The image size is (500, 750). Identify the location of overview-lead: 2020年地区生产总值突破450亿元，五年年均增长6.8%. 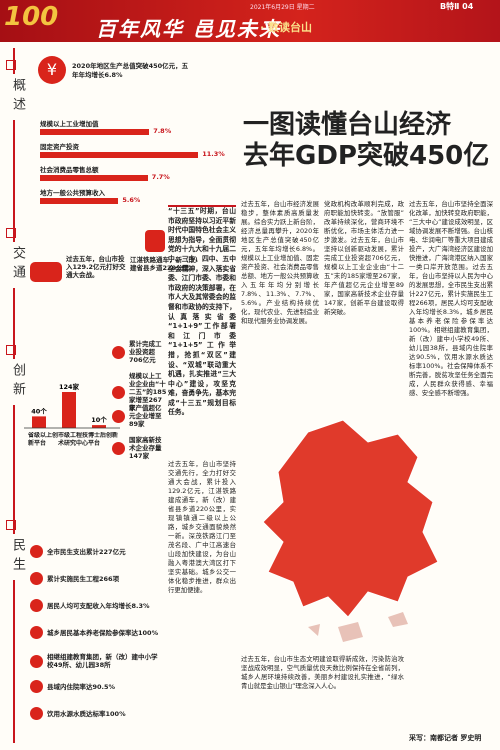
(130, 70).